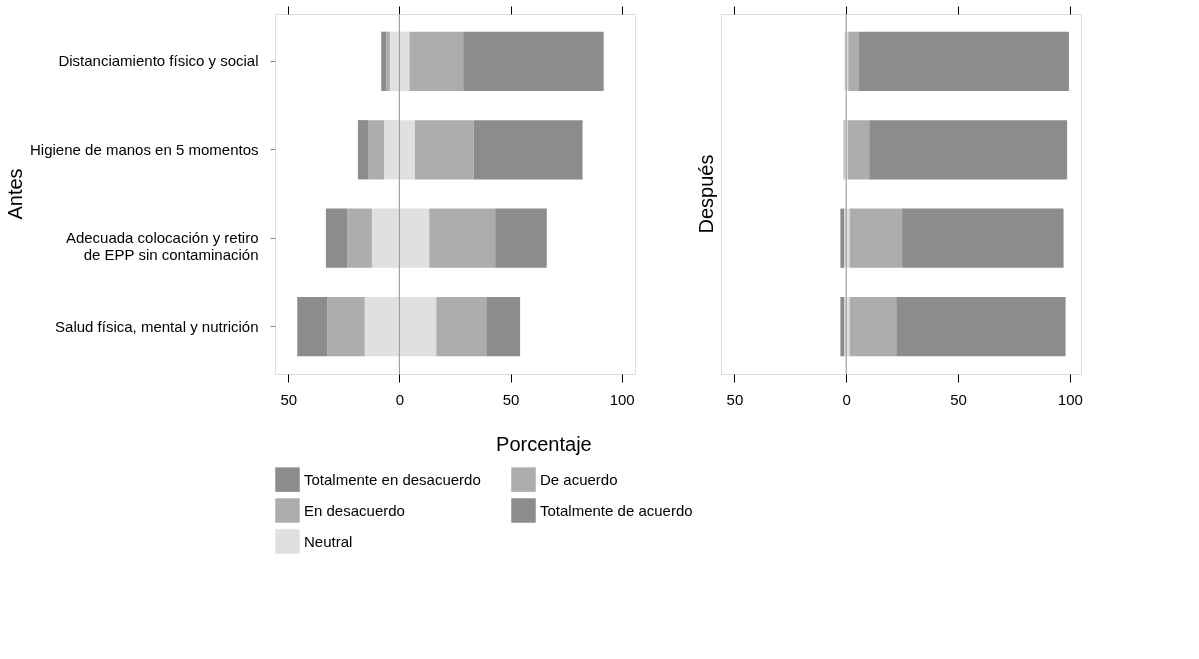 The image size is (1199, 659). What do you see at coordinates (158, 61) in the screenshot?
I see `y-tick-label: Distanciamiento físico y social` at bounding box center [158, 61].